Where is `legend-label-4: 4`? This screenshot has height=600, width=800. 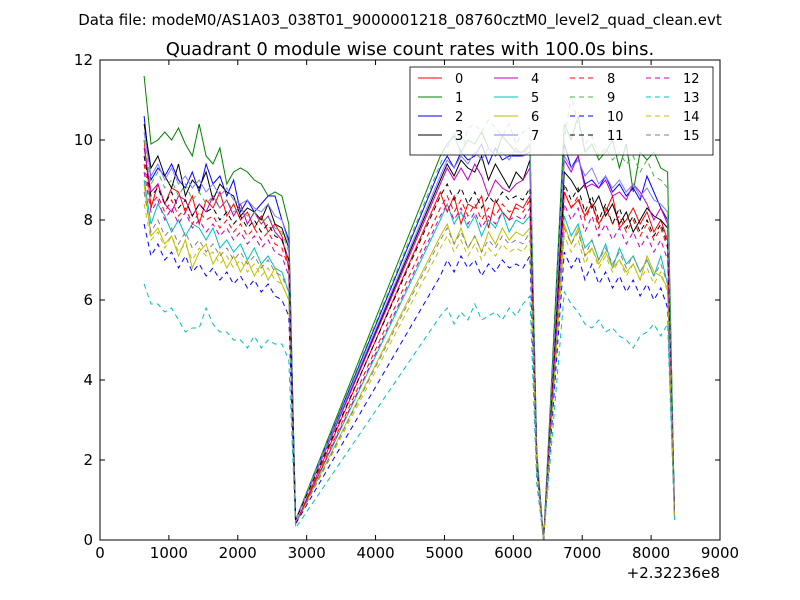 legend-label-4: 4 is located at coordinates (535, 79).